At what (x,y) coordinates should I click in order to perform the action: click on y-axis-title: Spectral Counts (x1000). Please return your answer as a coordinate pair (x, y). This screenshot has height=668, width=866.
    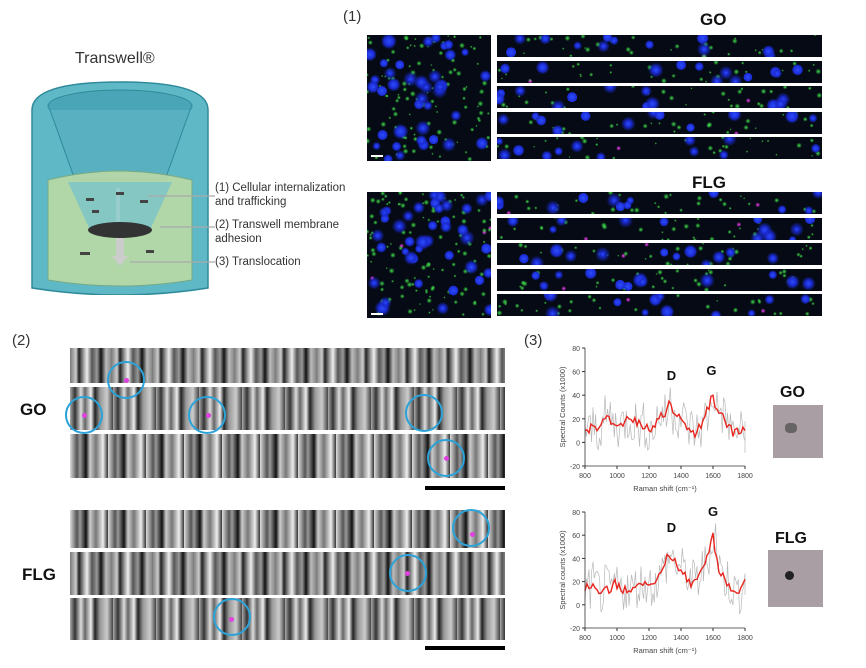
    Looking at the image, I should click on (562, 406).